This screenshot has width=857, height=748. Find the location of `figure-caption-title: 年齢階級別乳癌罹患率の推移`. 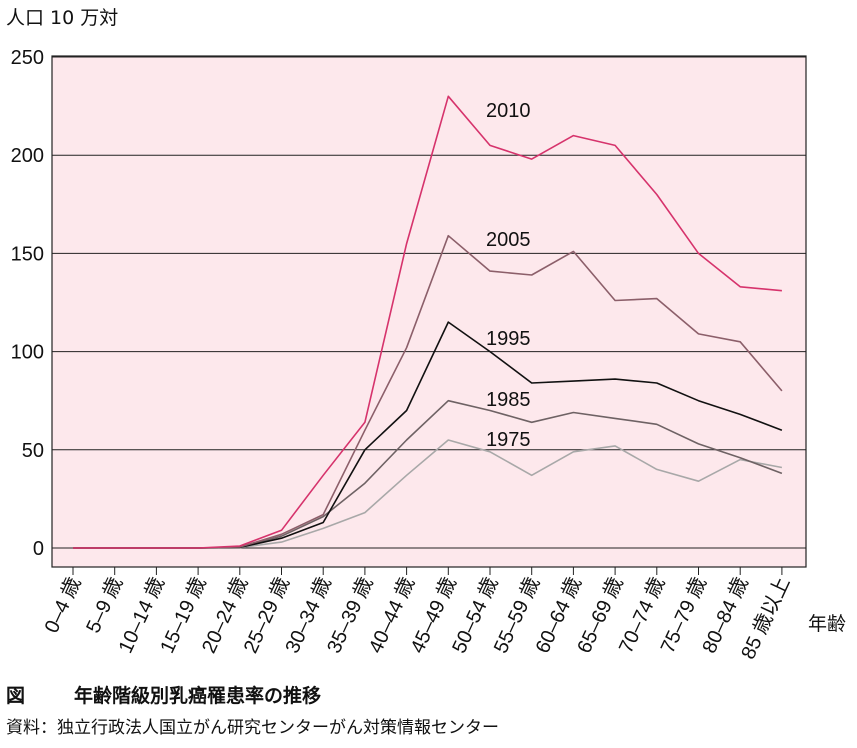

figure-caption-title: 年齢階級別乳癌罹患率の推移 is located at coordinates (198, 696).